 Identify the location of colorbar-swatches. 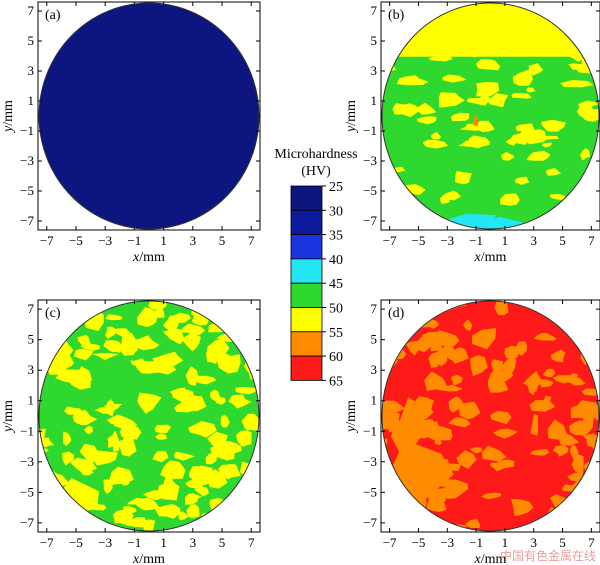
(306, 283).